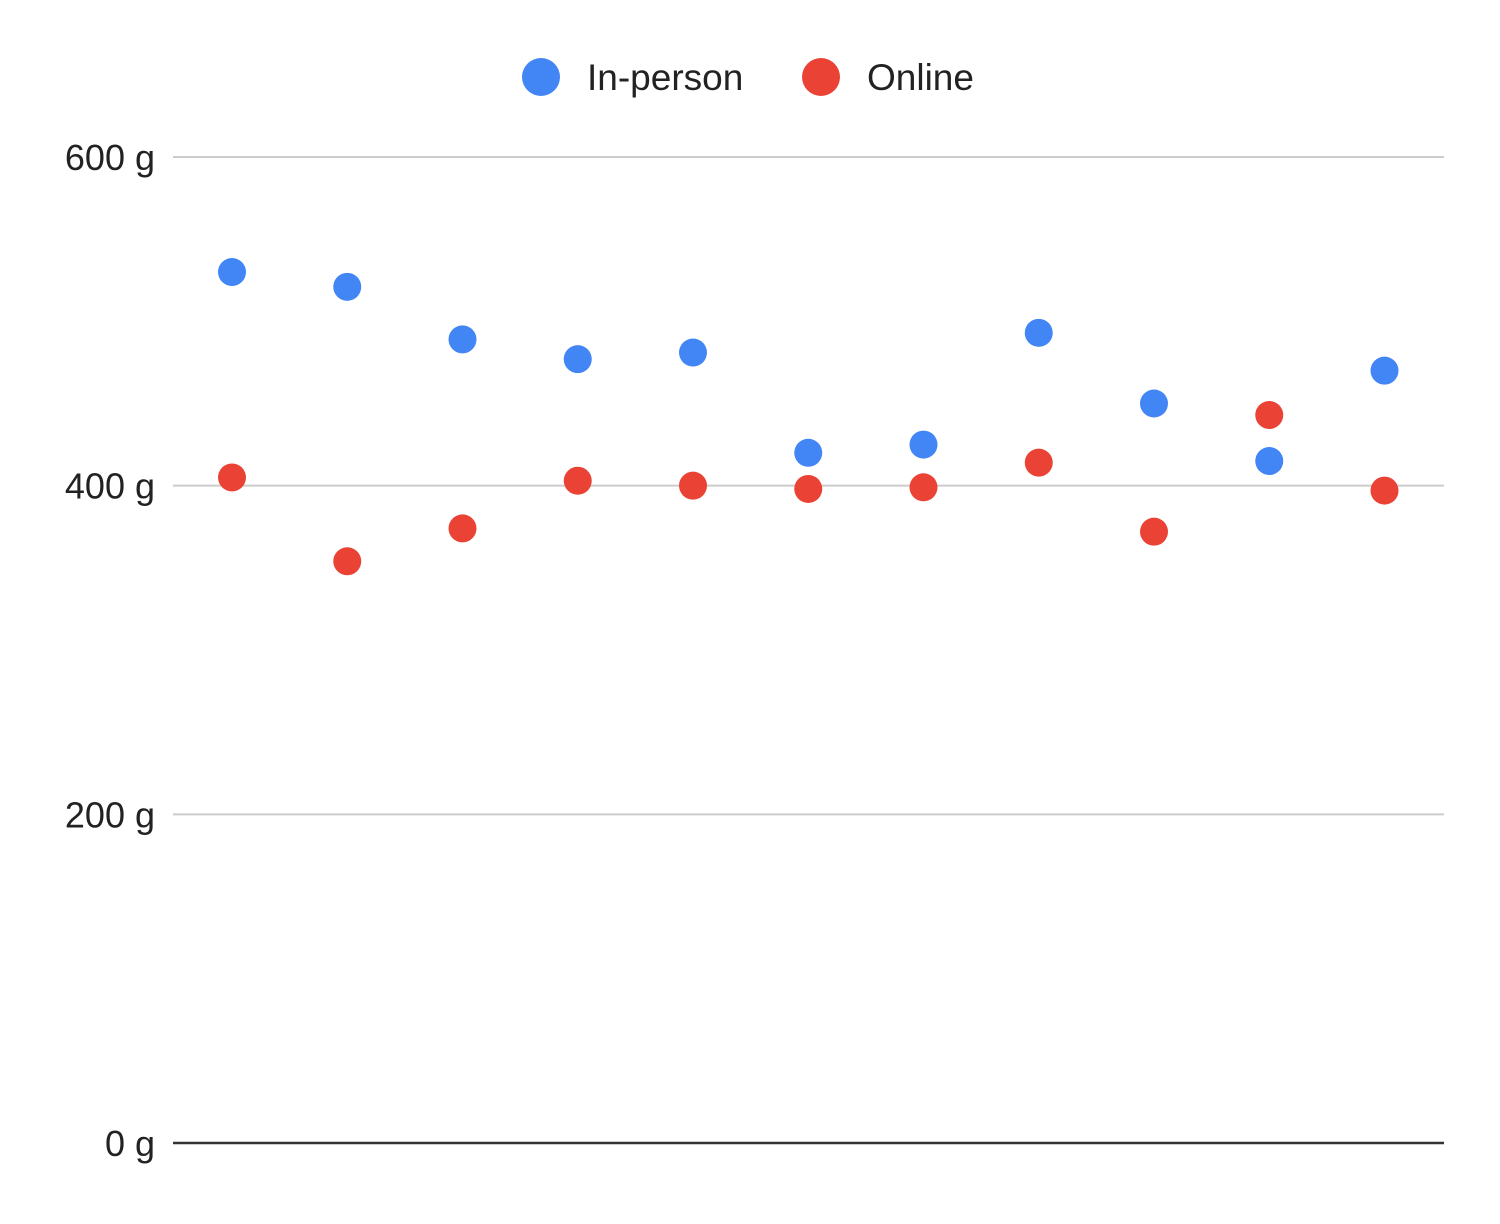  I want to click on y-tick-label: 600 g, so click(110, 157).